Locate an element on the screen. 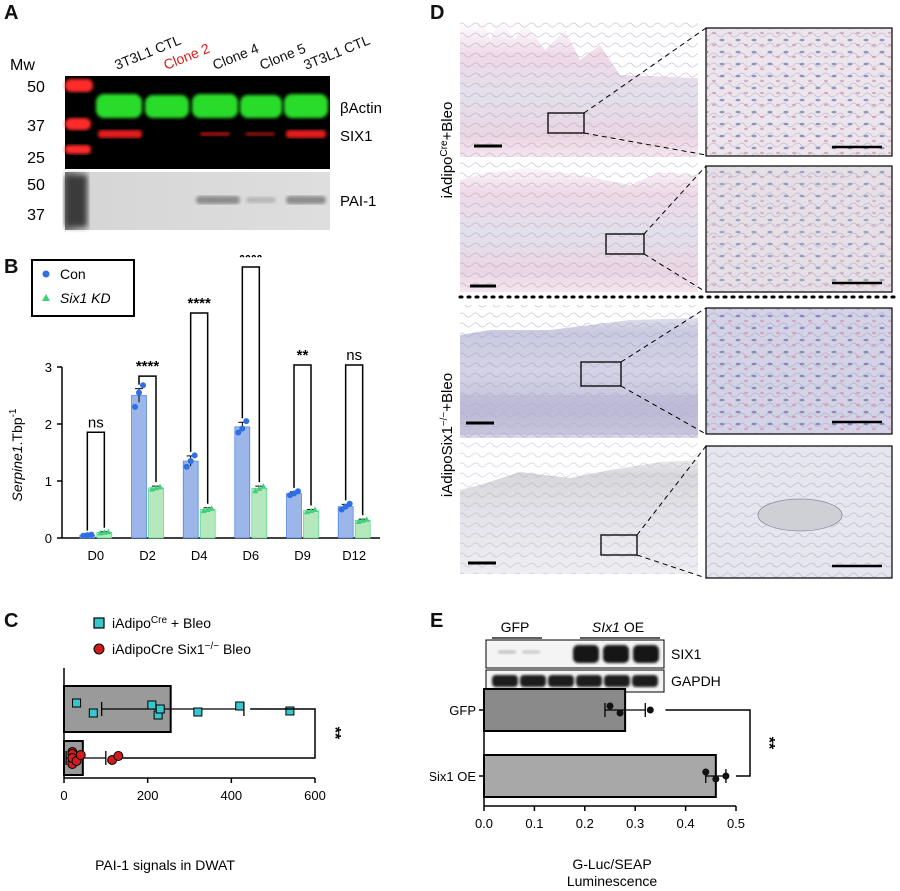  x-axis-label: PAI-1 signals in DWAT is located at coordinates (165, 865).